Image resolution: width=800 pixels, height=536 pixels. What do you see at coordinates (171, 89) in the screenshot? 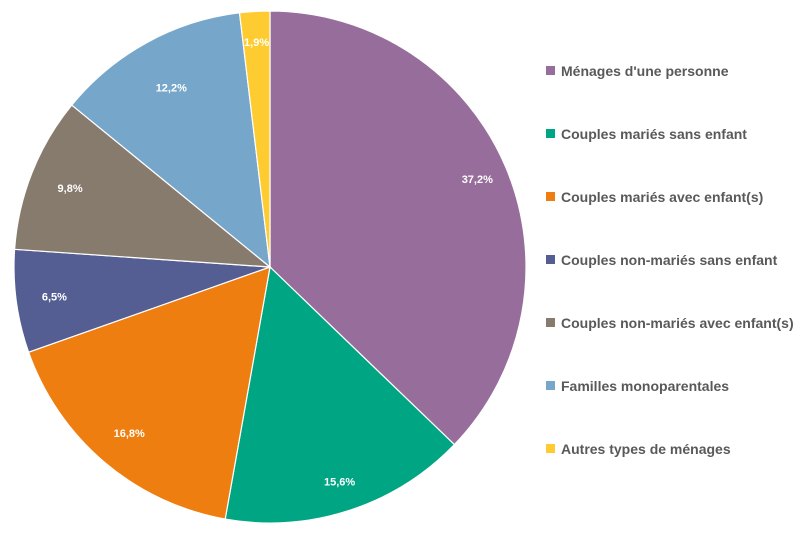
I see `data-label: 12,2%` at bounding box center [171, 89].